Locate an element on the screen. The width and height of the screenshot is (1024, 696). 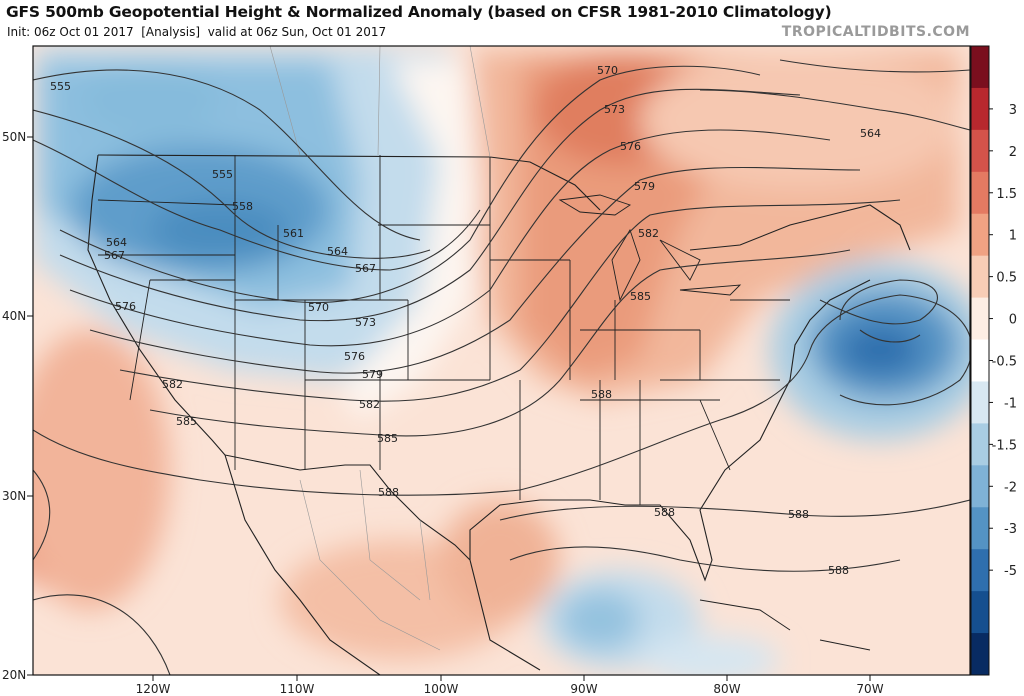
contour-label: 558 is located at coordinates (242, 206).